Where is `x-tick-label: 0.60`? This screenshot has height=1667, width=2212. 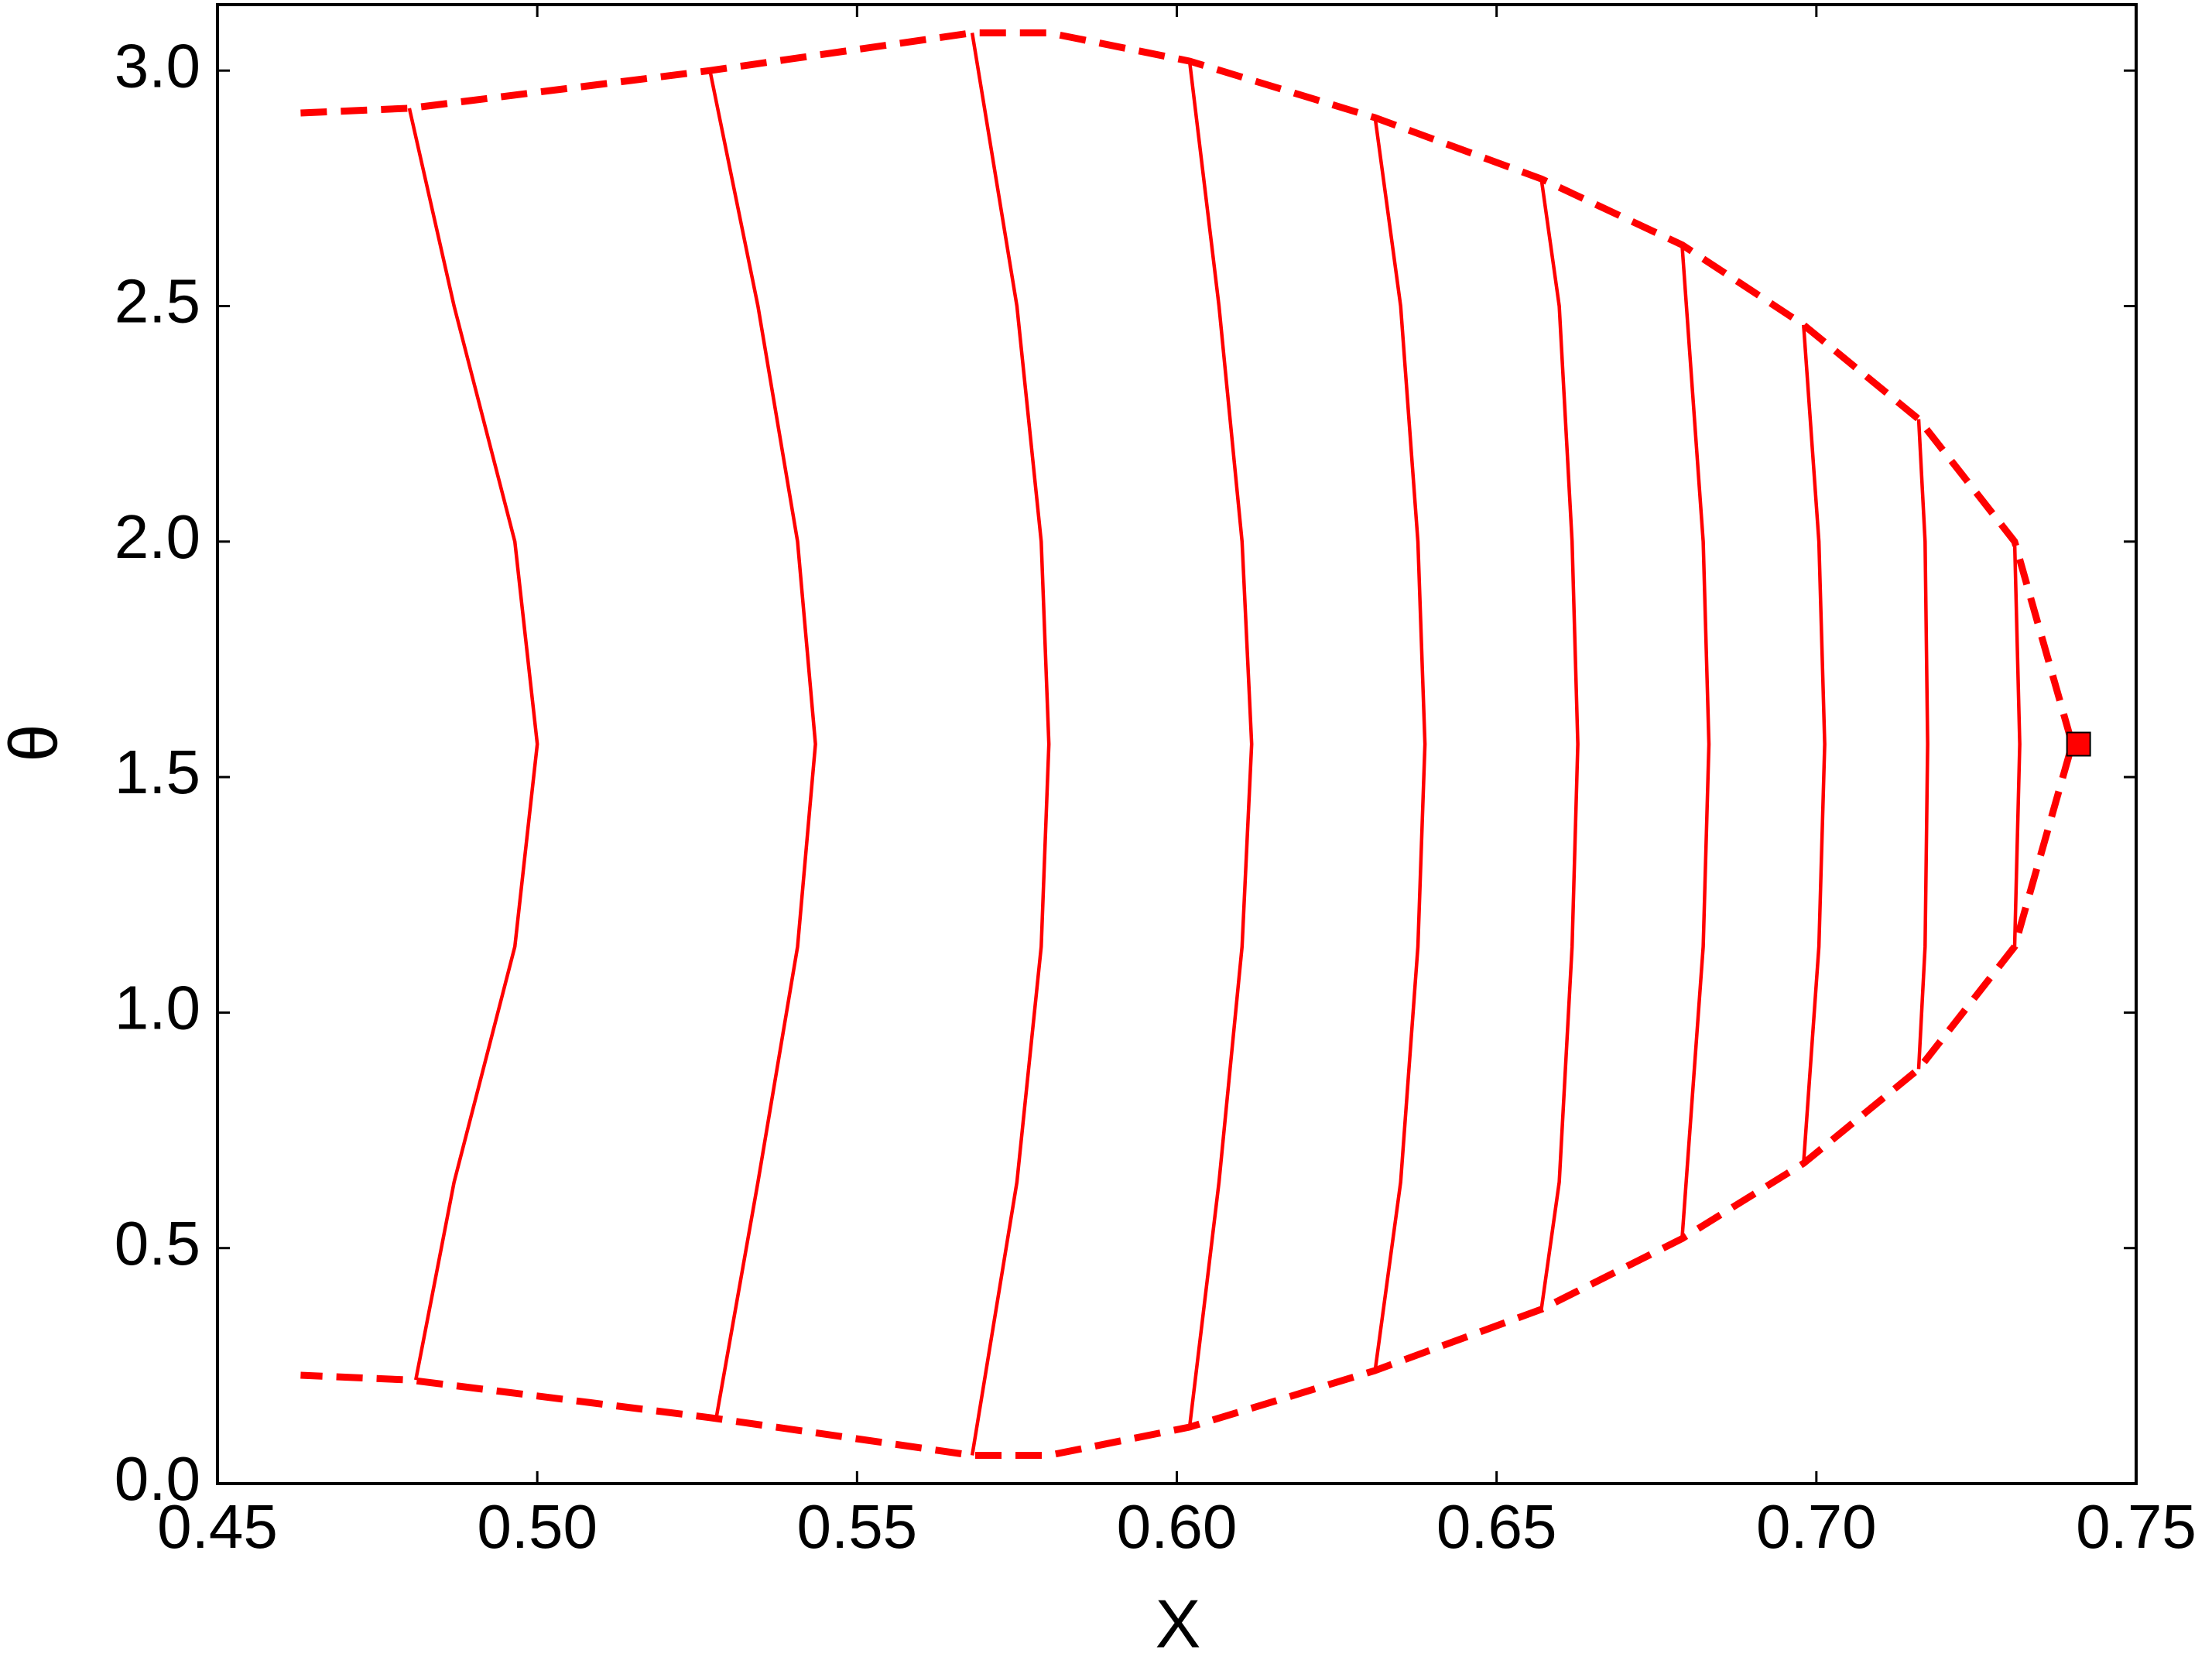 x-tick-label: 0.60 is located at coordinates (1177, 1526).